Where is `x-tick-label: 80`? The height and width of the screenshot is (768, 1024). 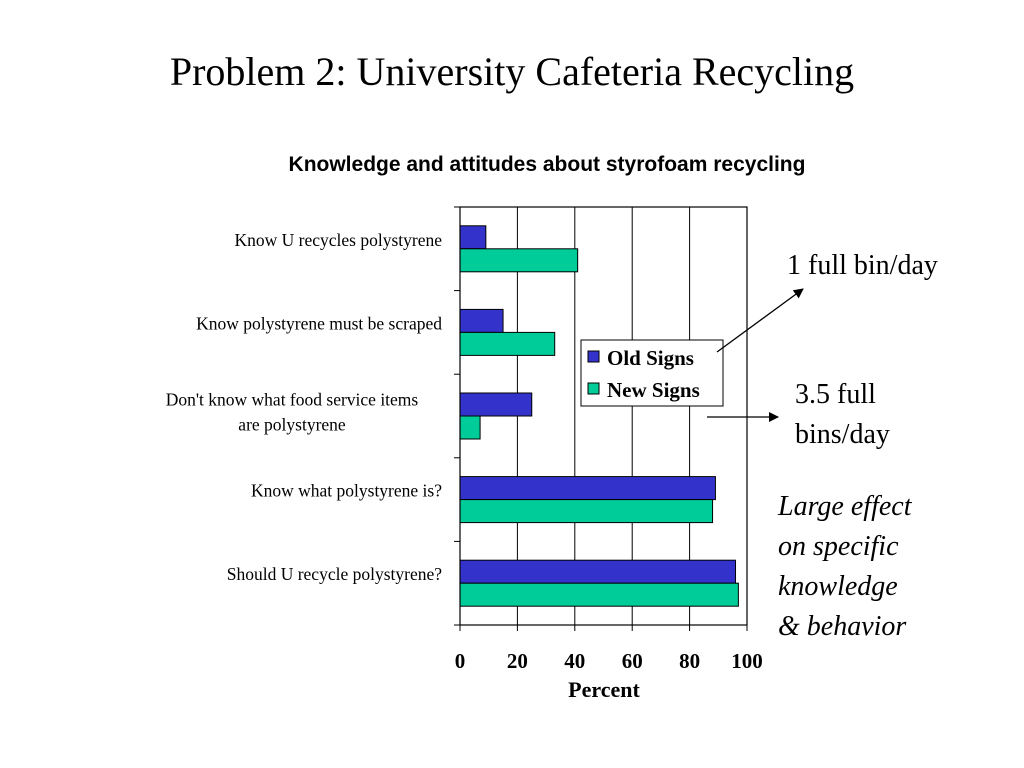
x-tick-label: 80 is located at coordinates (689, 661).